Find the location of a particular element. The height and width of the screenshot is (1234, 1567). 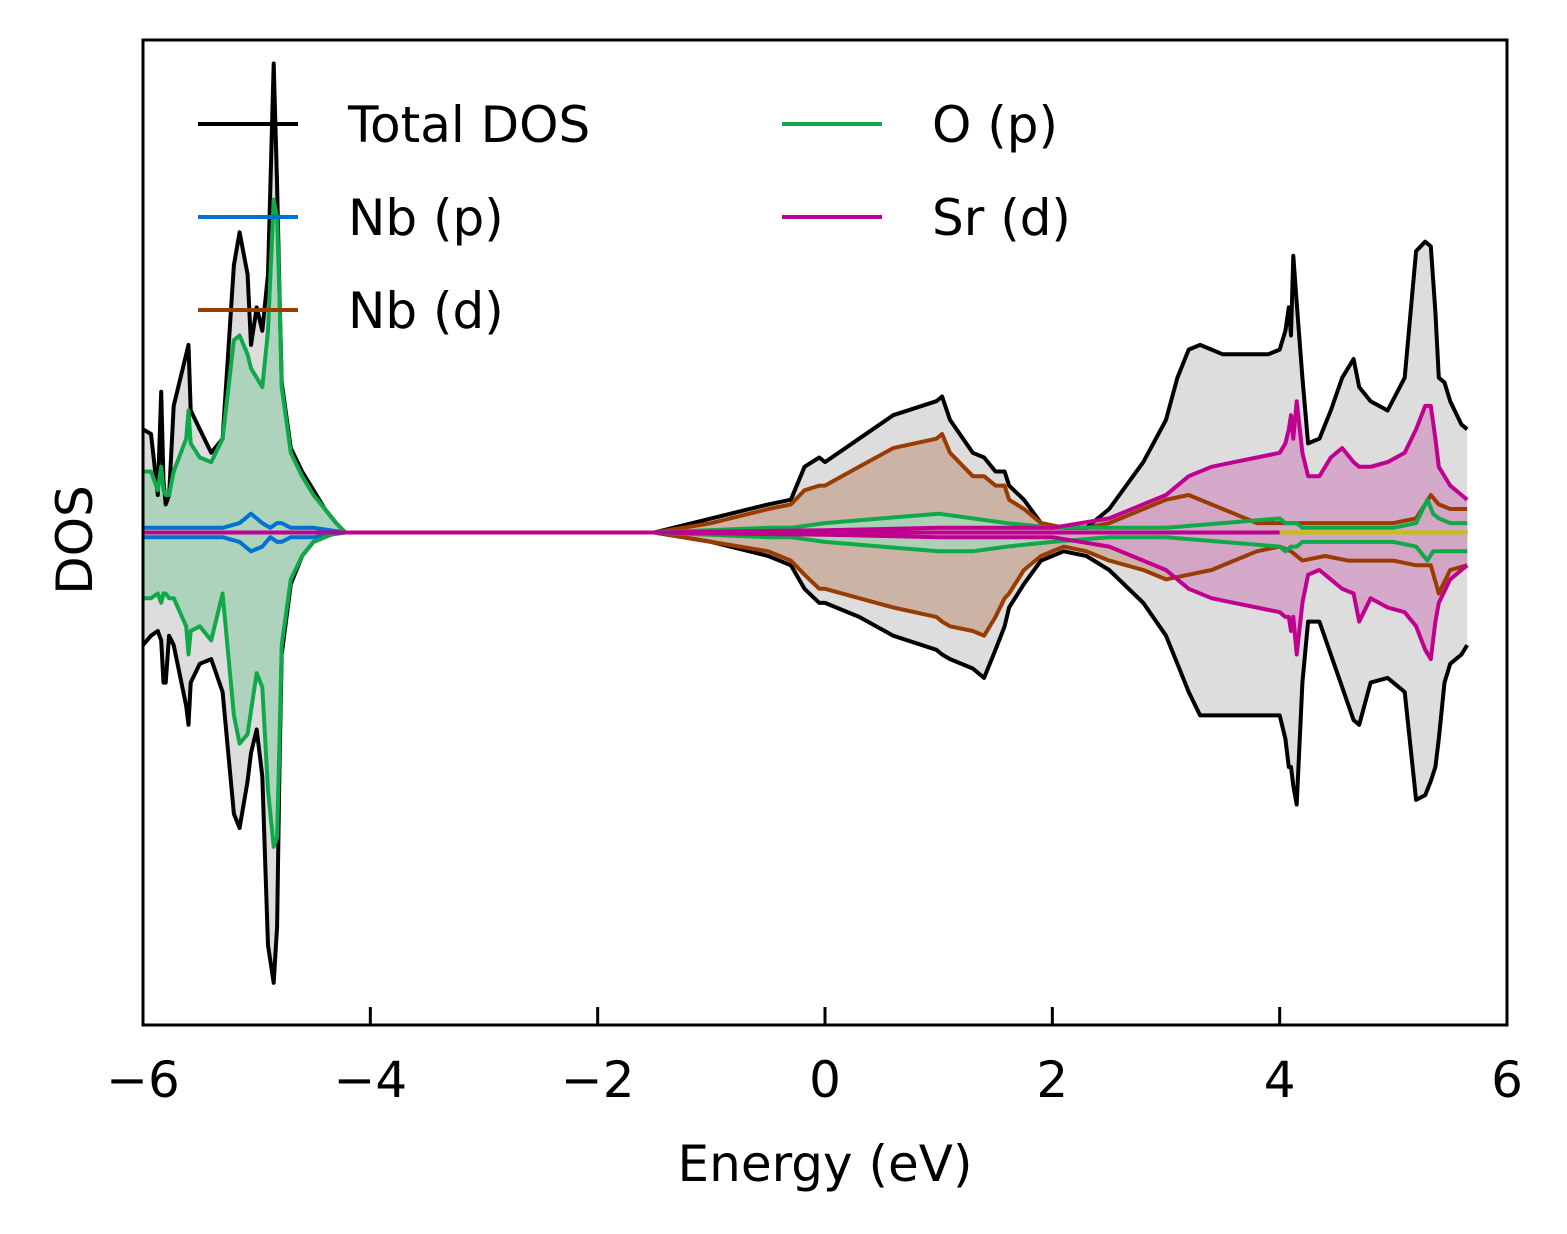

x-axis-label: Energy (eV) is located at coordinates (825, 1164).